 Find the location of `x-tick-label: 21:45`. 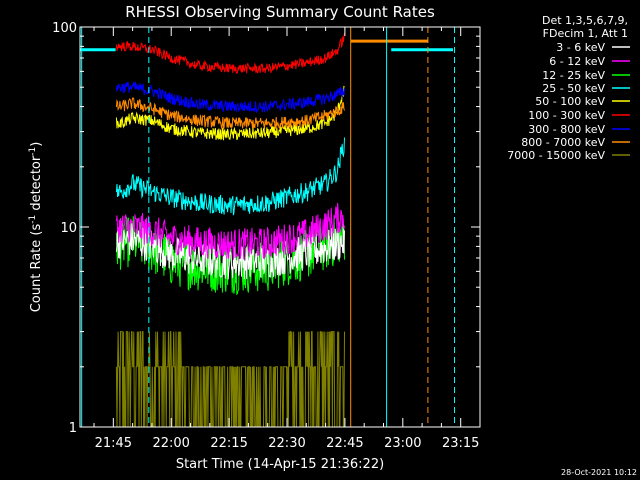

x-tick-label: 21:45 is located at coordinates (113, 443).